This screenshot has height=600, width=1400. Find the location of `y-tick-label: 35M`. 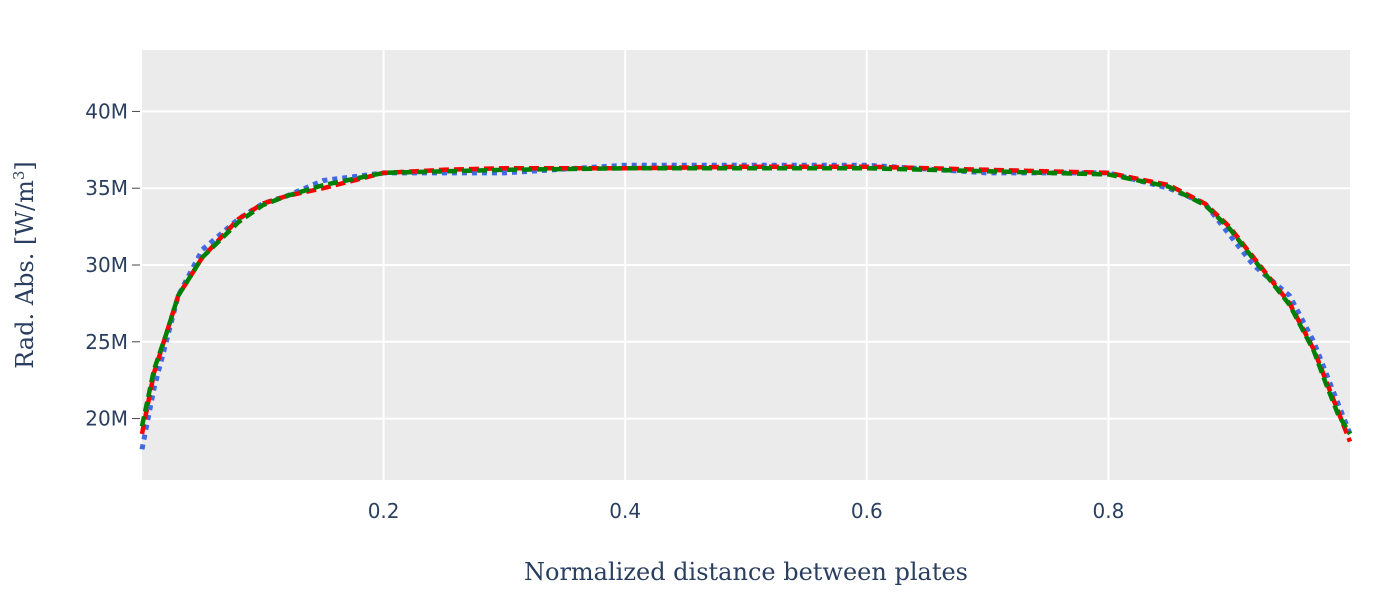

y-tick-label: 35M is located at coordinates (106, 188).